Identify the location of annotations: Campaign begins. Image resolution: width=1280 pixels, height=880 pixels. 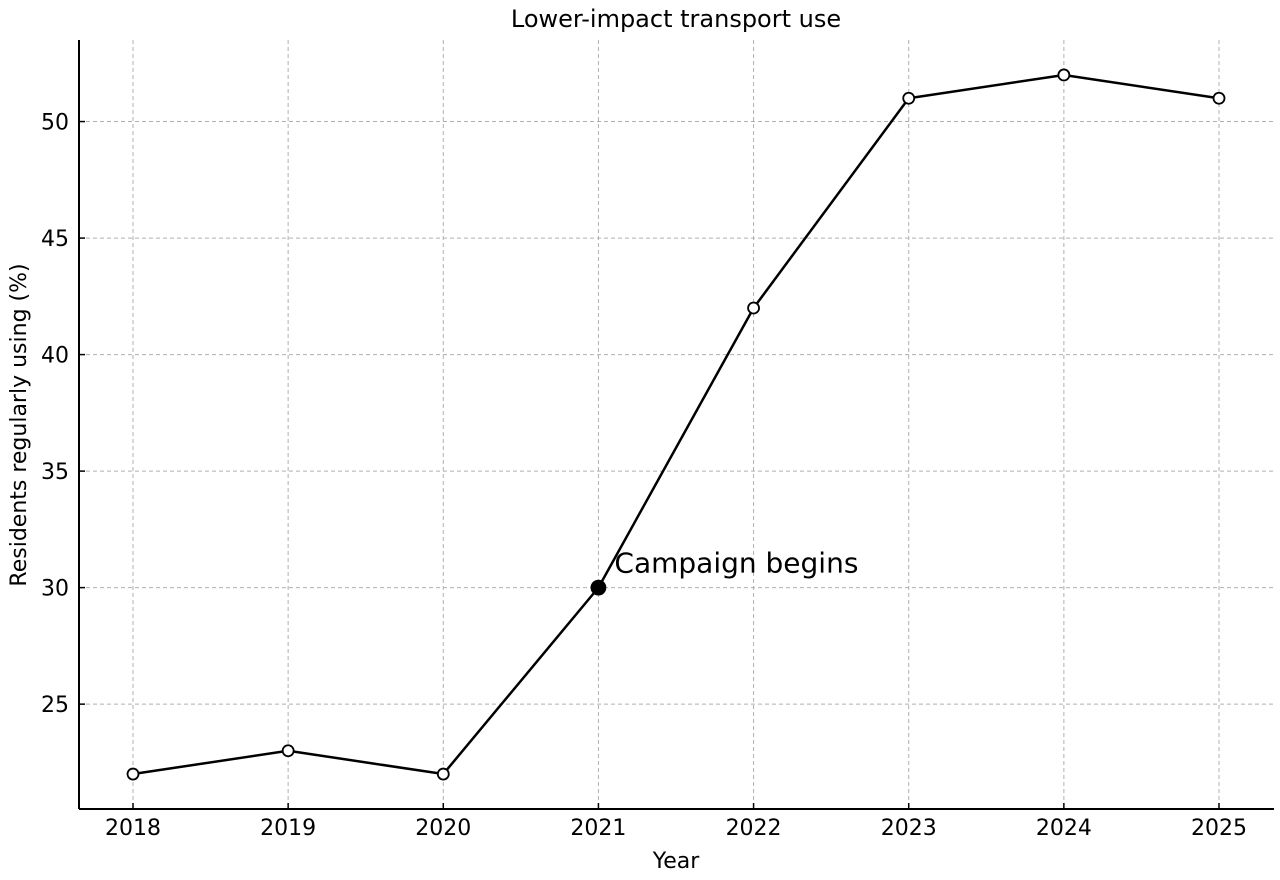
(736, 563).